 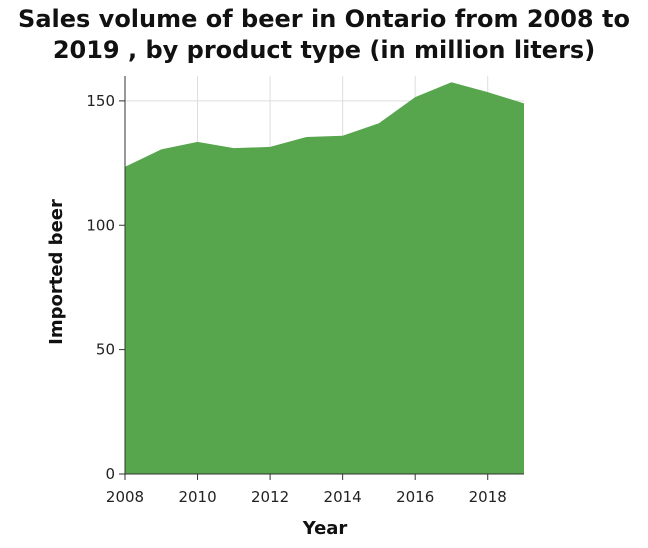 What do you see at coordinates (100, 101) in the screenshot?
I see `y-tick-label: 150` at bounding box center [100, 101].